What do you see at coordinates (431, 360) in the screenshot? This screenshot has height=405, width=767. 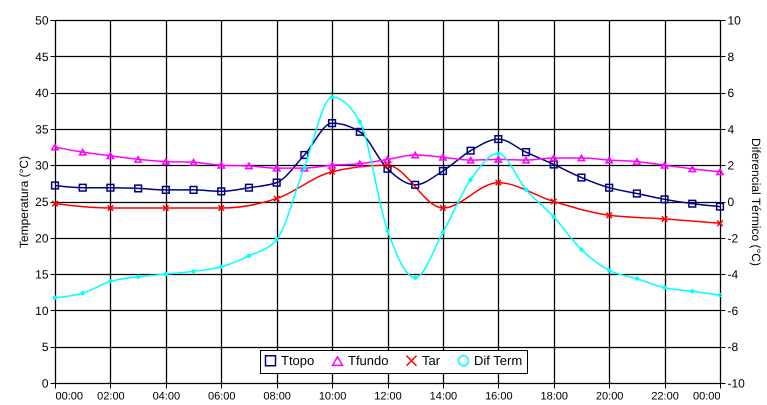 I see `legend-label: Tar` at bounding box center [431, 360].